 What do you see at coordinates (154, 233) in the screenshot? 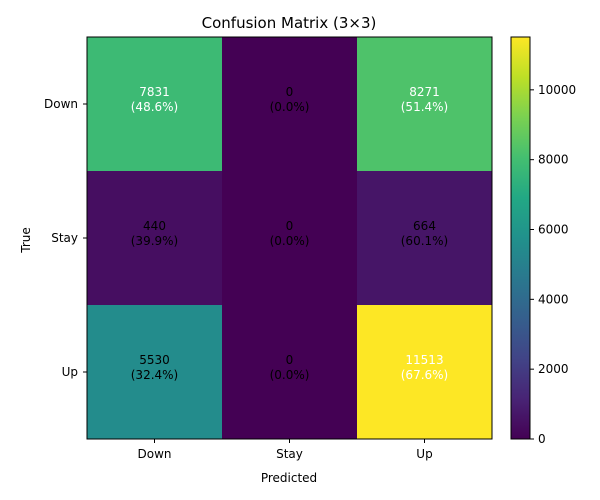
I see `cell-label: 440 (39.9%)` at bounding box center [154, 233].